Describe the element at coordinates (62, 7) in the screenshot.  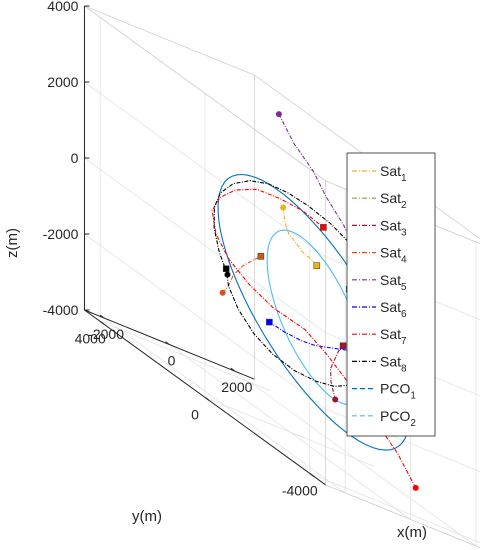
I see `z-tick-label: 4000` at that location.